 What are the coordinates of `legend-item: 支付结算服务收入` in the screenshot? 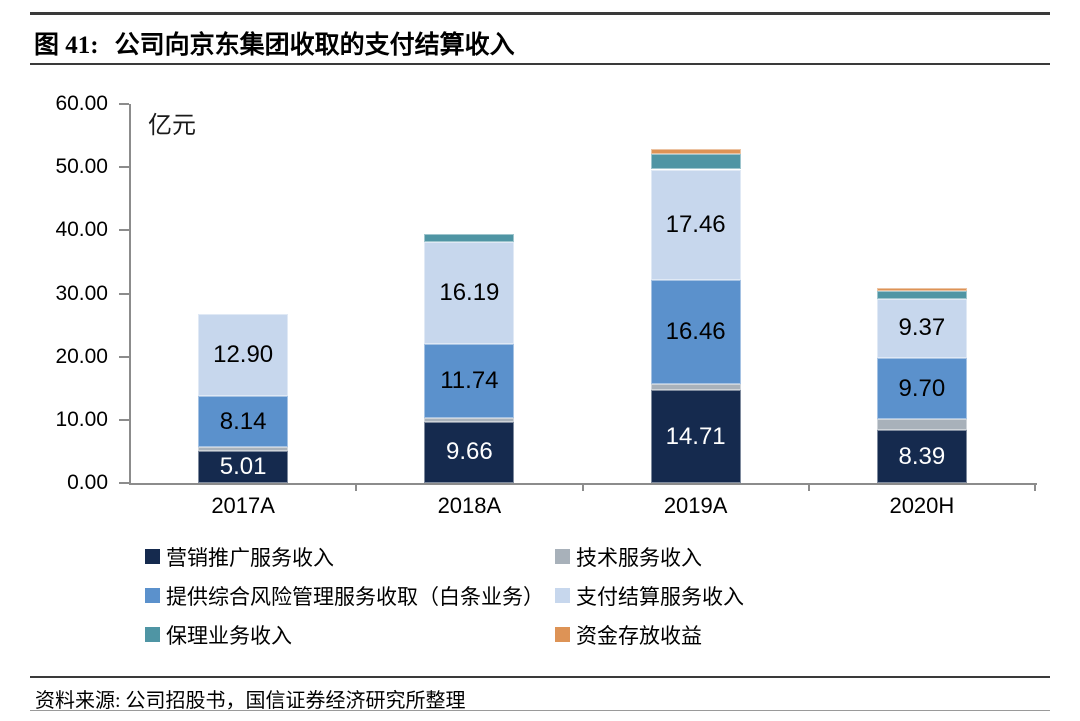 It's located at (649, 596).